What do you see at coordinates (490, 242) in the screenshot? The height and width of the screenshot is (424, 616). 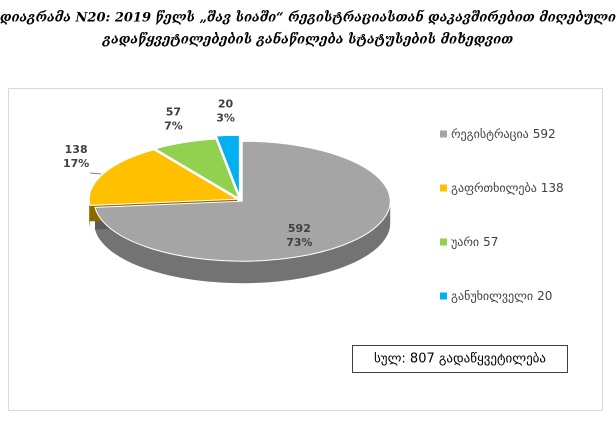 I see `legend-value: 57` at bounding box center [490, 242].